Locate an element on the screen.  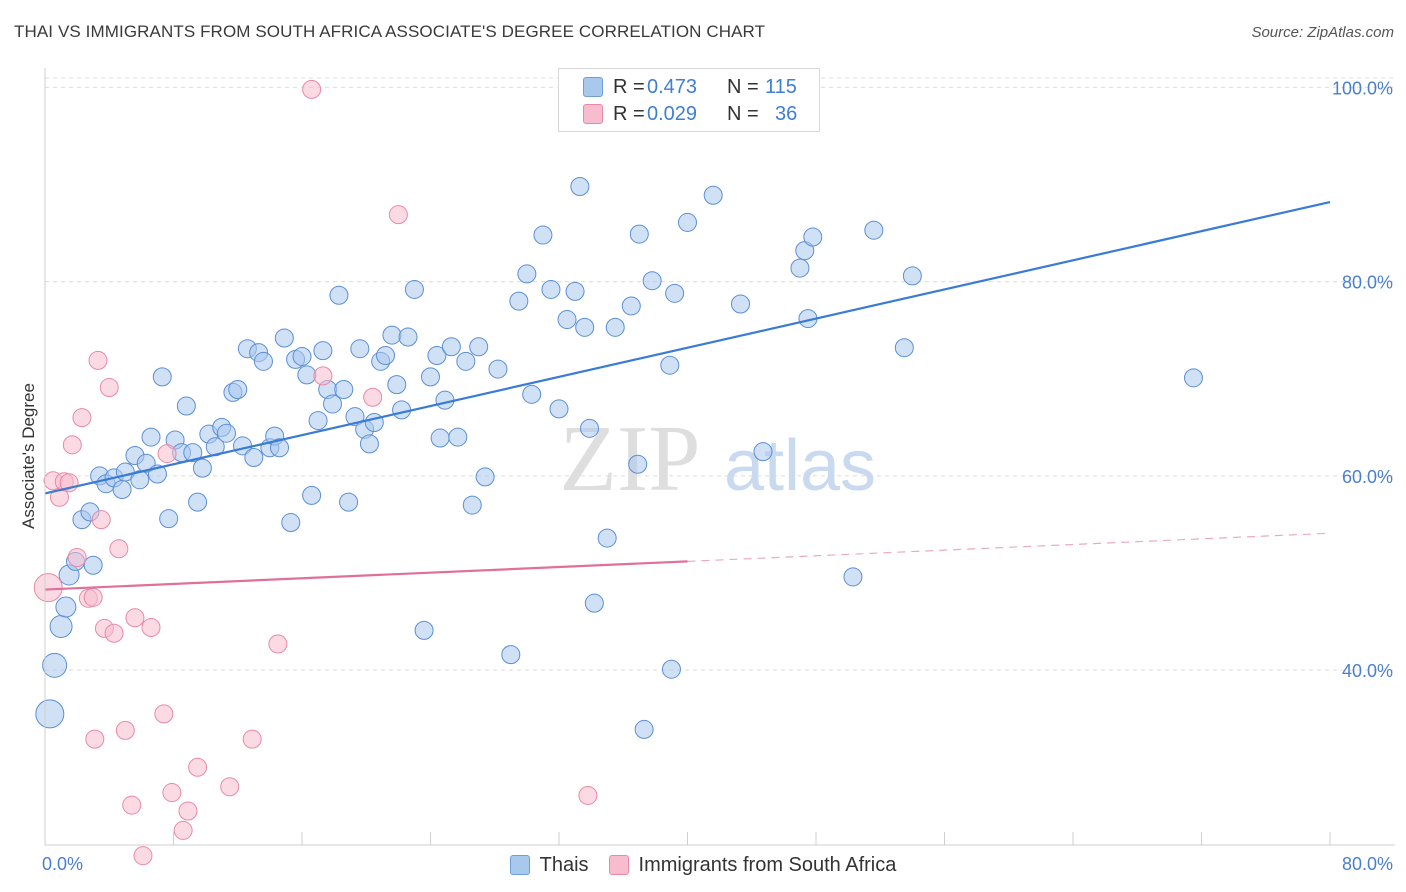
trend-line-south-africa is located at coordinates (366, 575).